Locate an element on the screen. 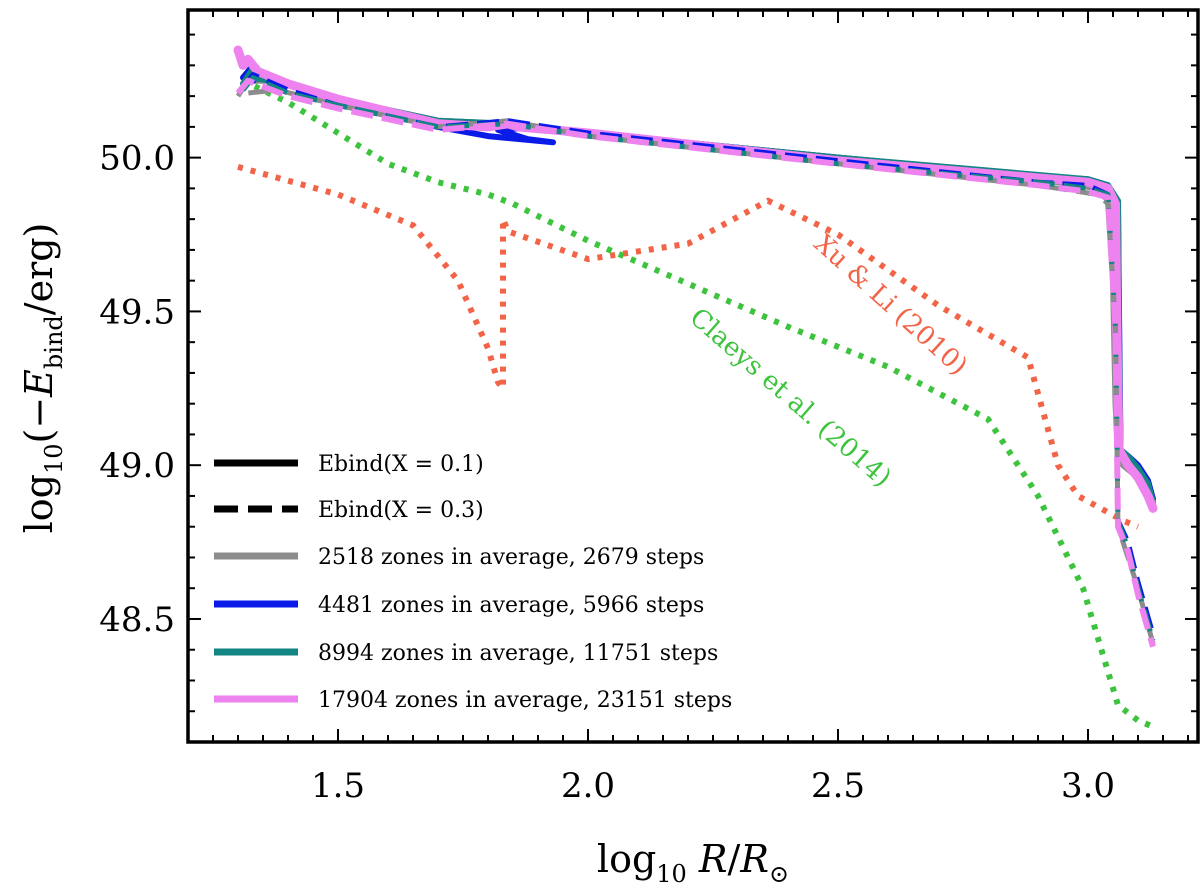 The image size is (1200, 890). x-tick-label: 2.0 is located at coordinates (588, 786).